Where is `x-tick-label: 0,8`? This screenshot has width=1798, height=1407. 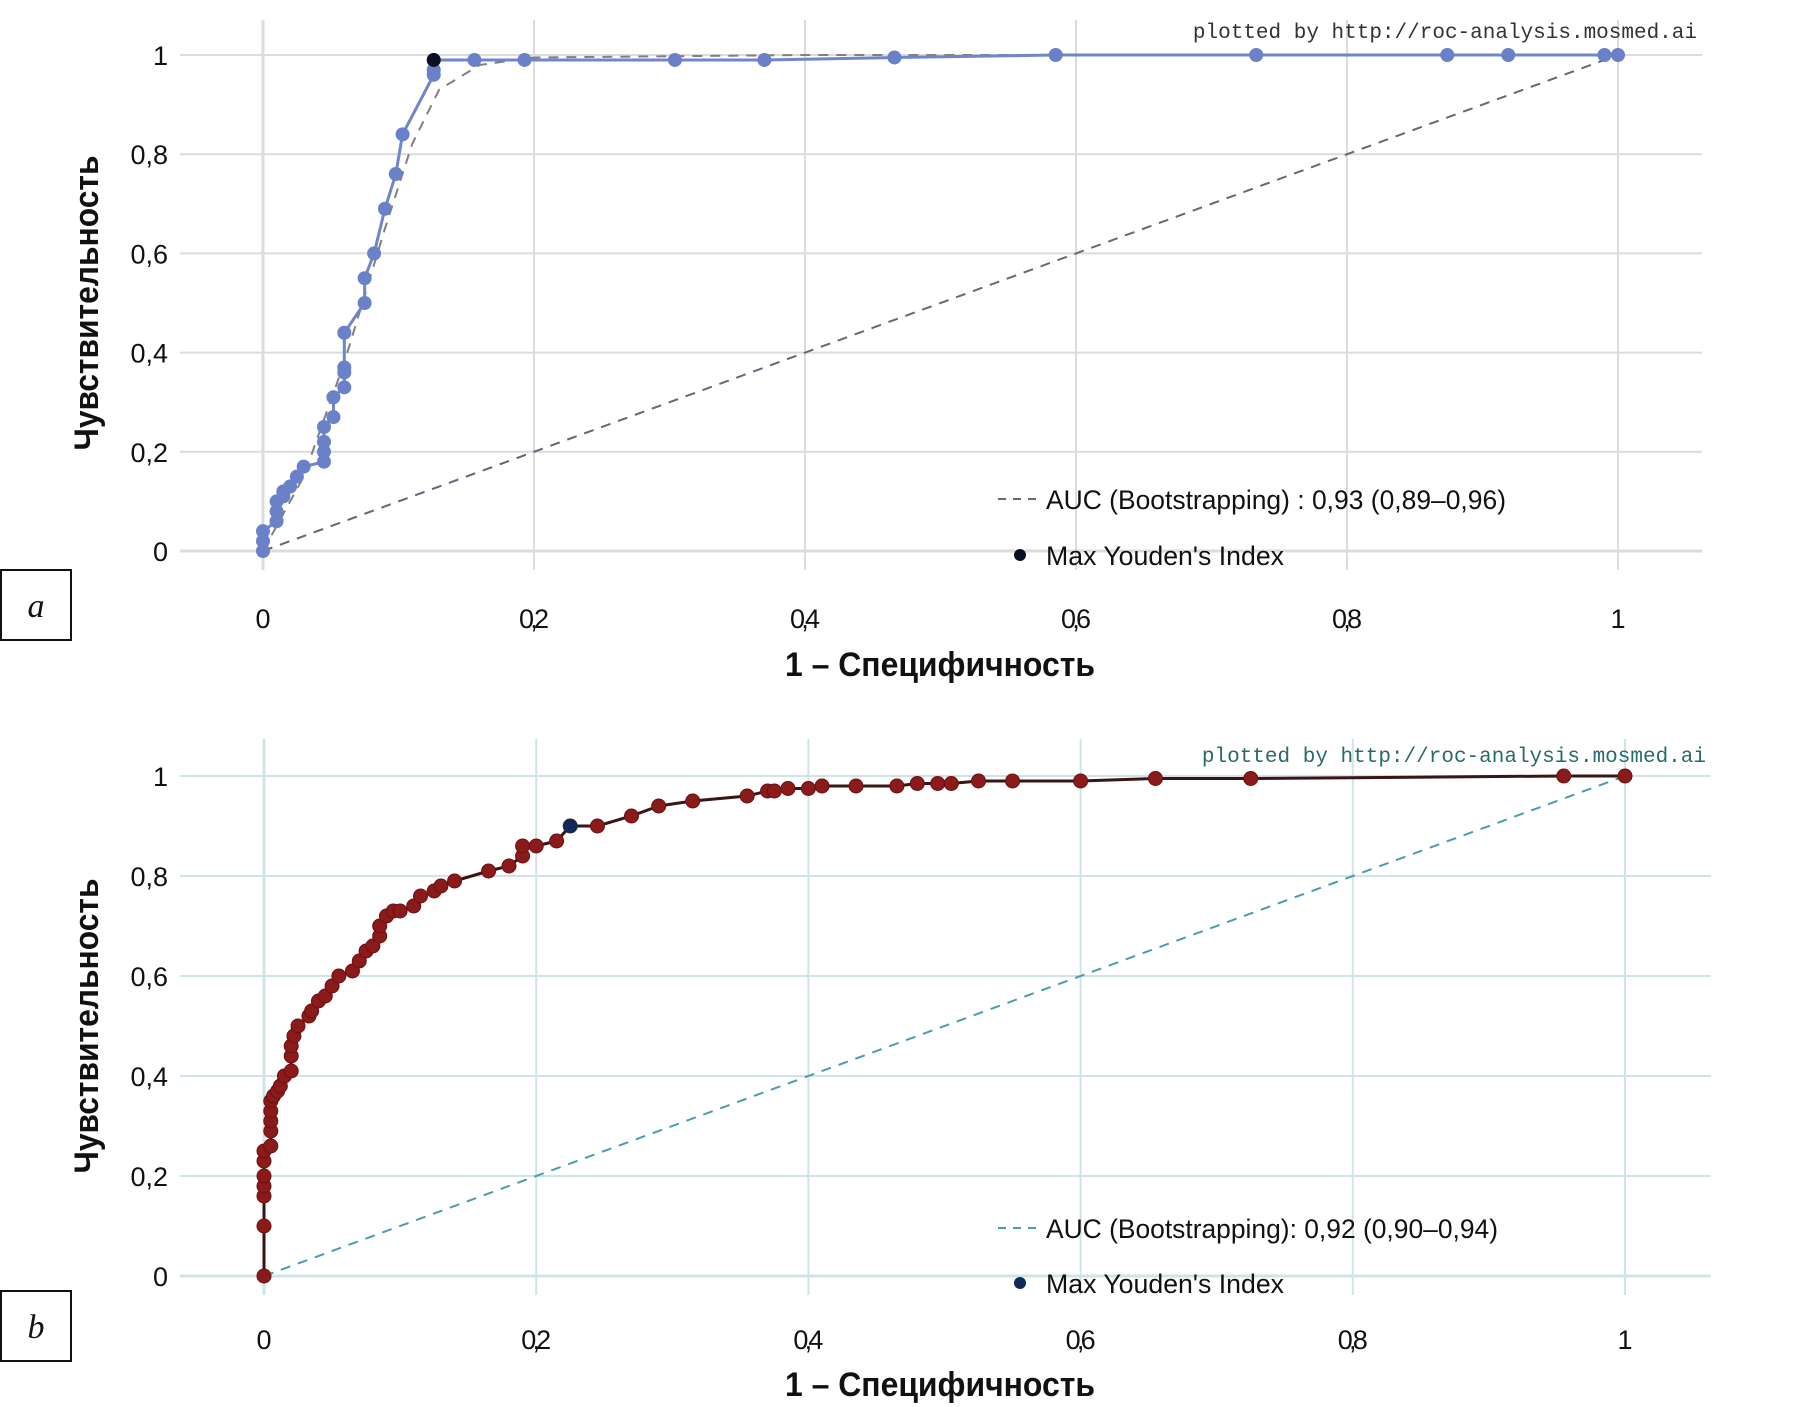
x-tick-label: 0,8 is located at coordinates (1347, 619).